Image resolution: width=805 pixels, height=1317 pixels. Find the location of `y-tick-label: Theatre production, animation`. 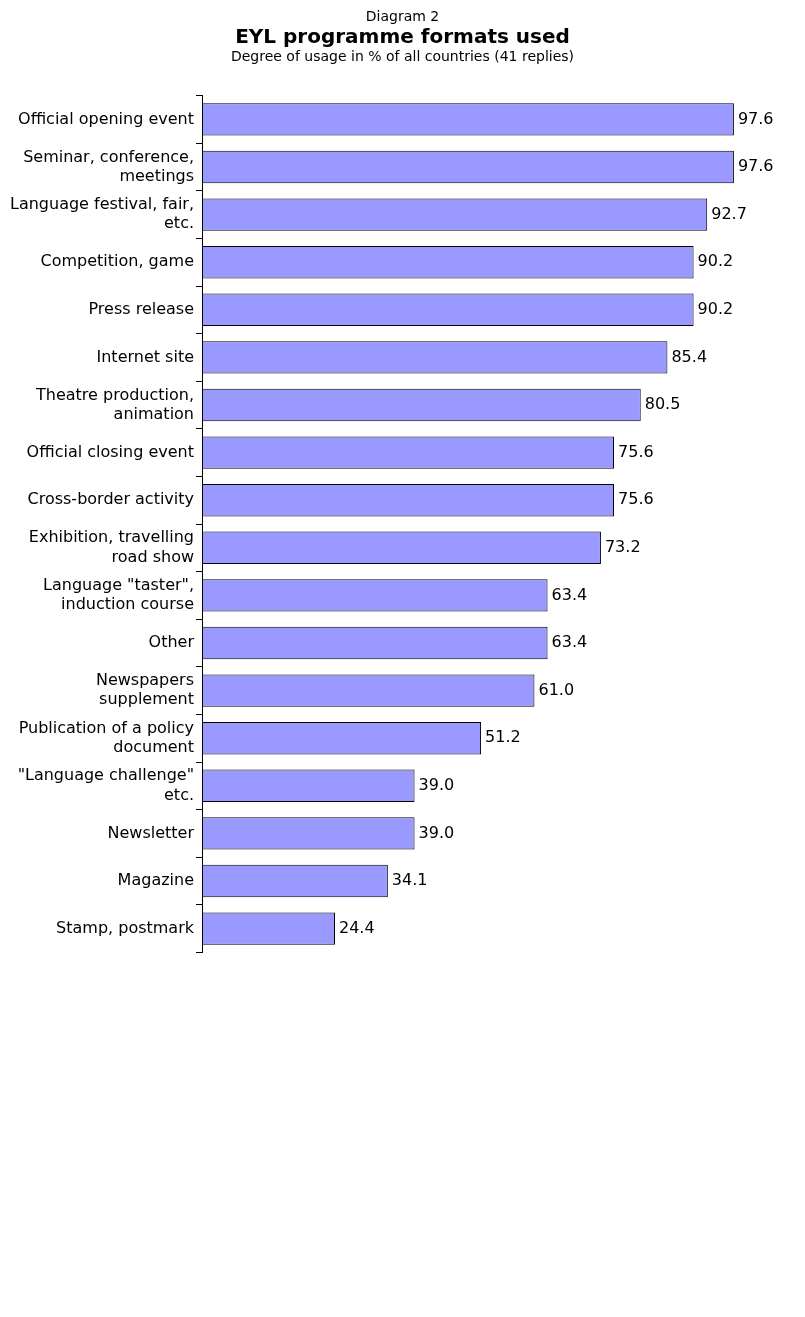

y-tick-label: Theatre production, animation is located at coordinates (115, 403).